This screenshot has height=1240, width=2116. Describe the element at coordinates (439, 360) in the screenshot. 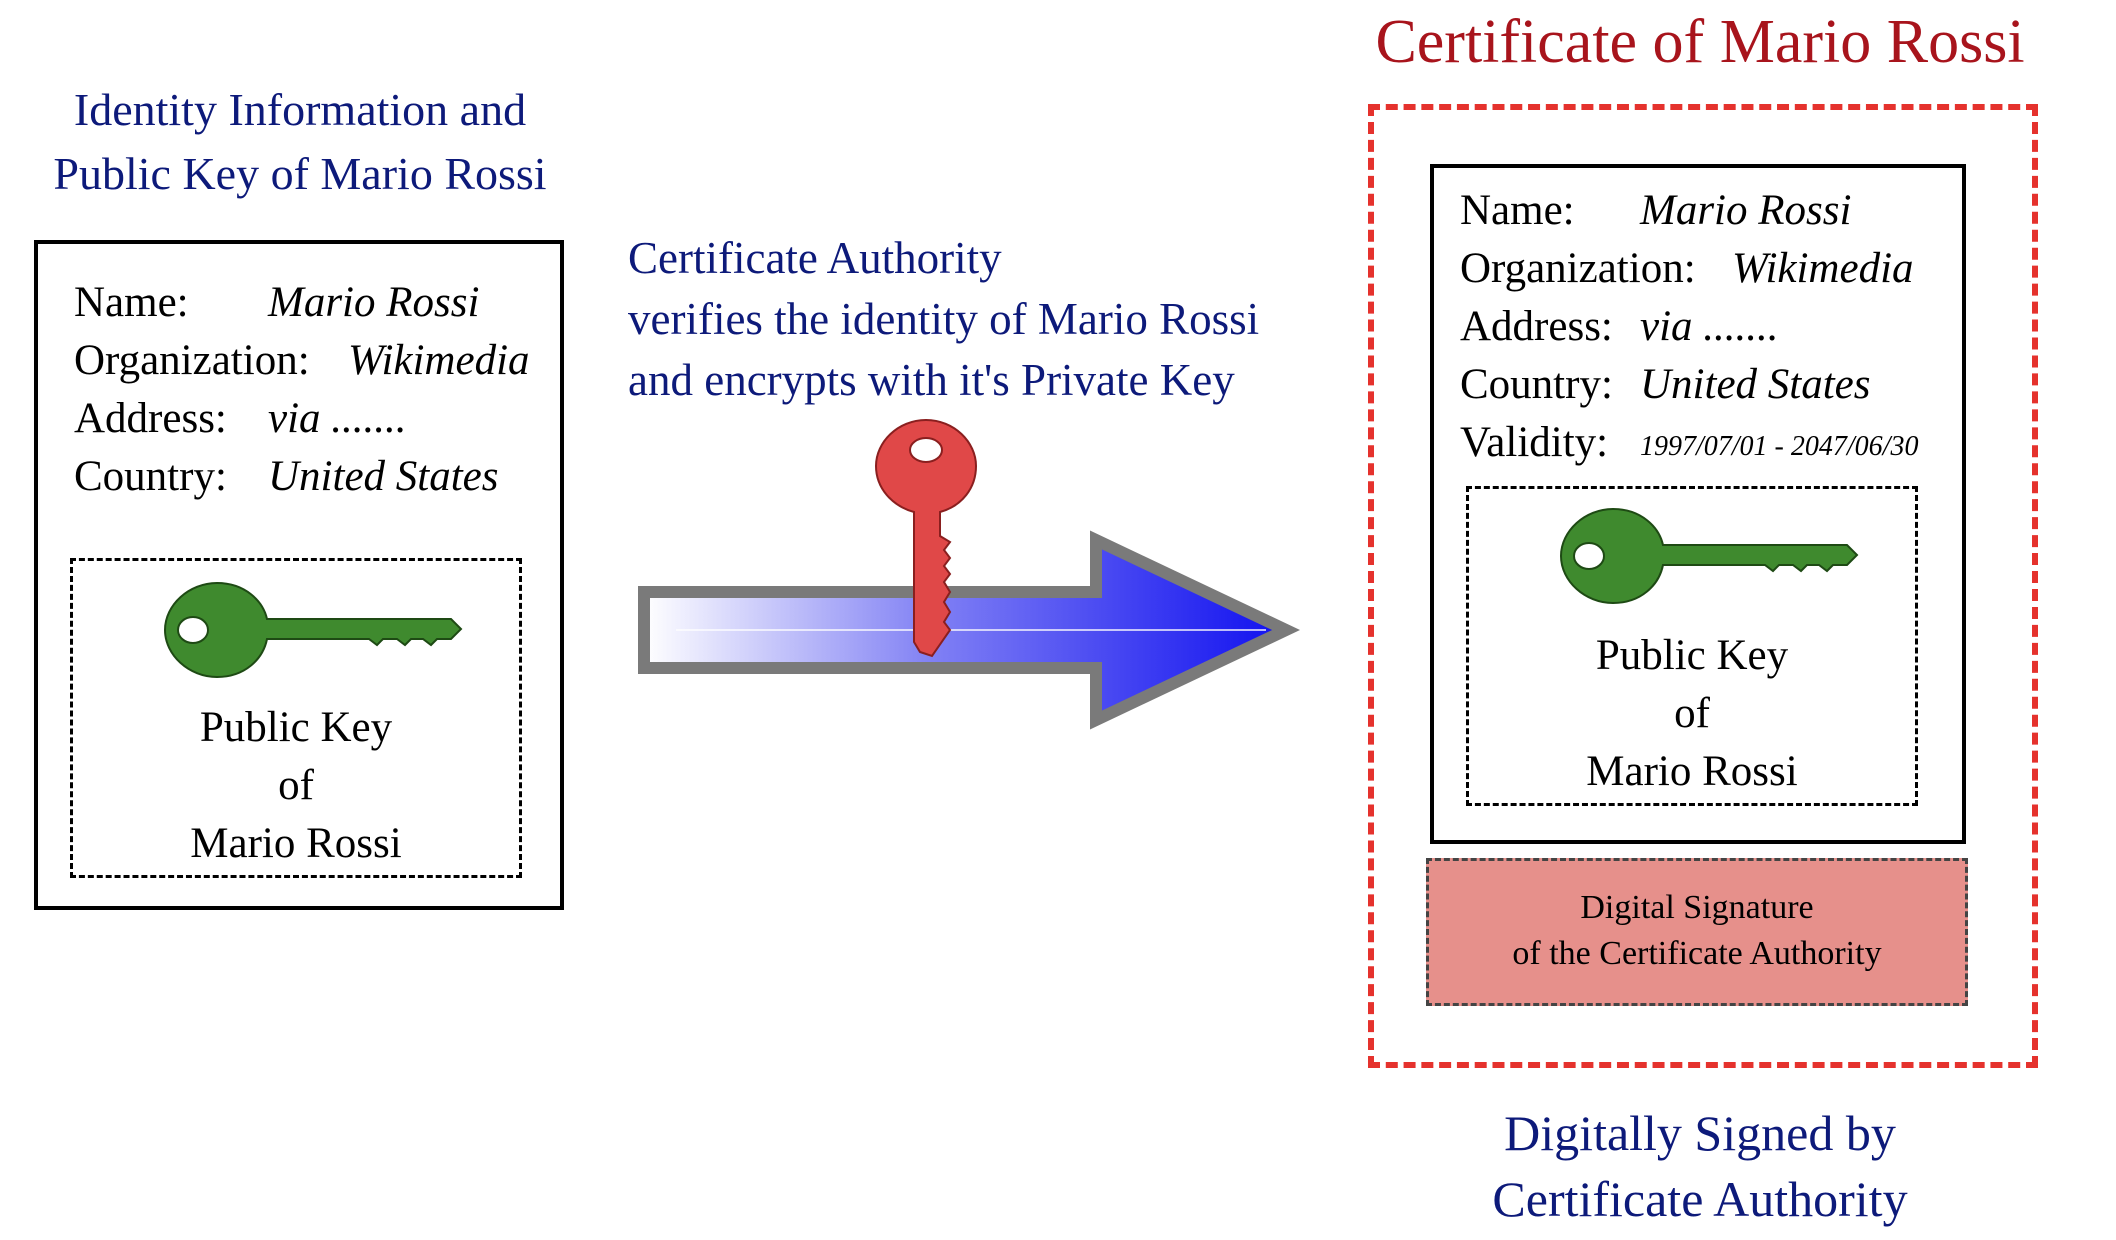

I see `identity-value-organization: Wikimedia` at that location.